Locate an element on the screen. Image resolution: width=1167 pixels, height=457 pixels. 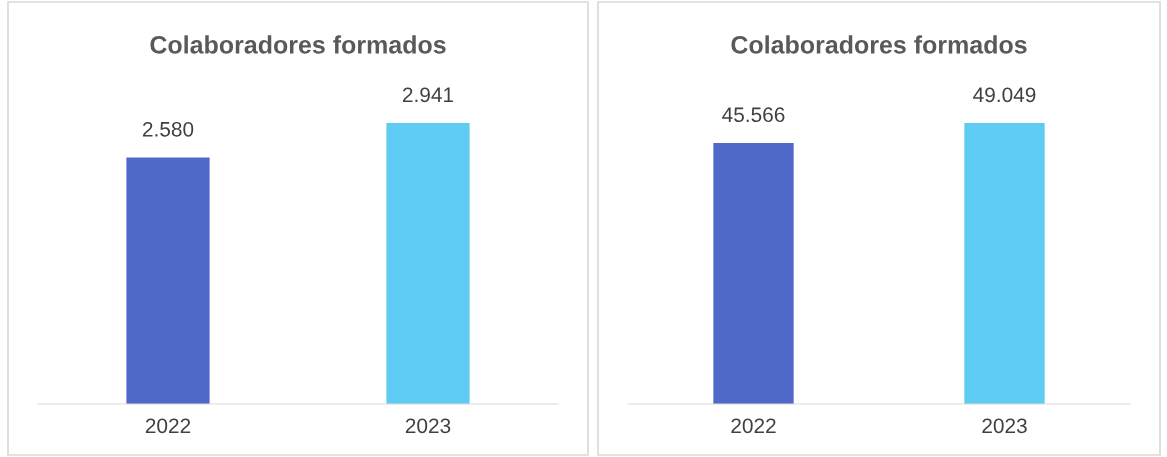
data-label: 49.049 is located at coordinates (1004, 95).